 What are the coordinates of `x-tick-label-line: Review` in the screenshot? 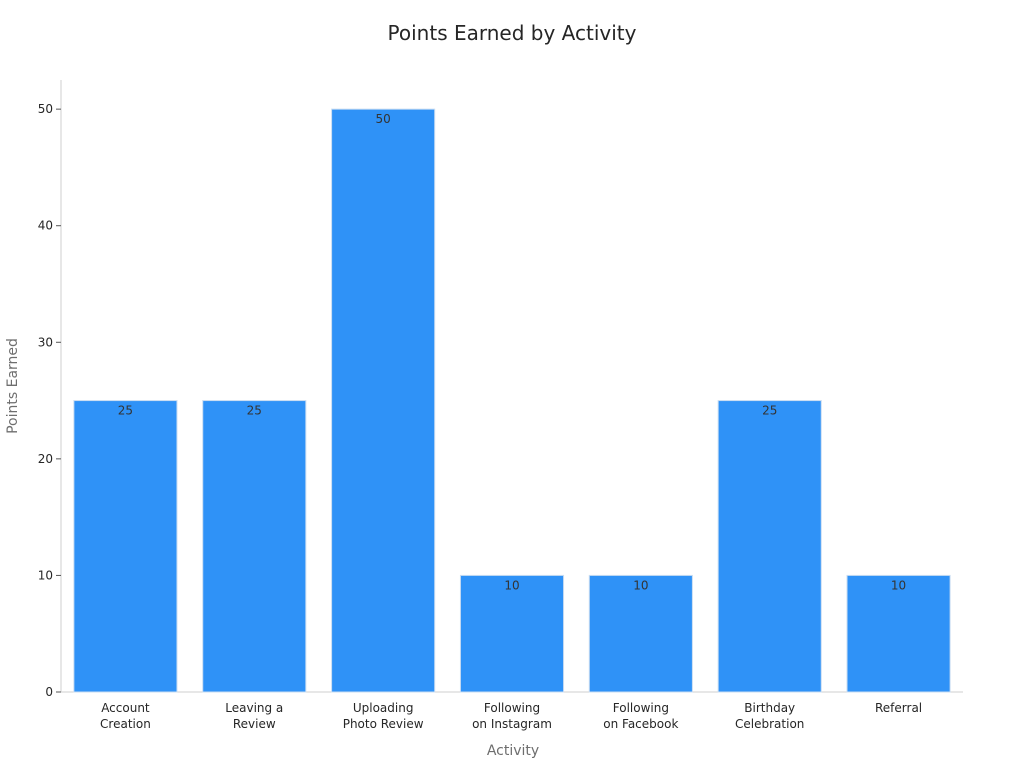 It's located at (254, 724).